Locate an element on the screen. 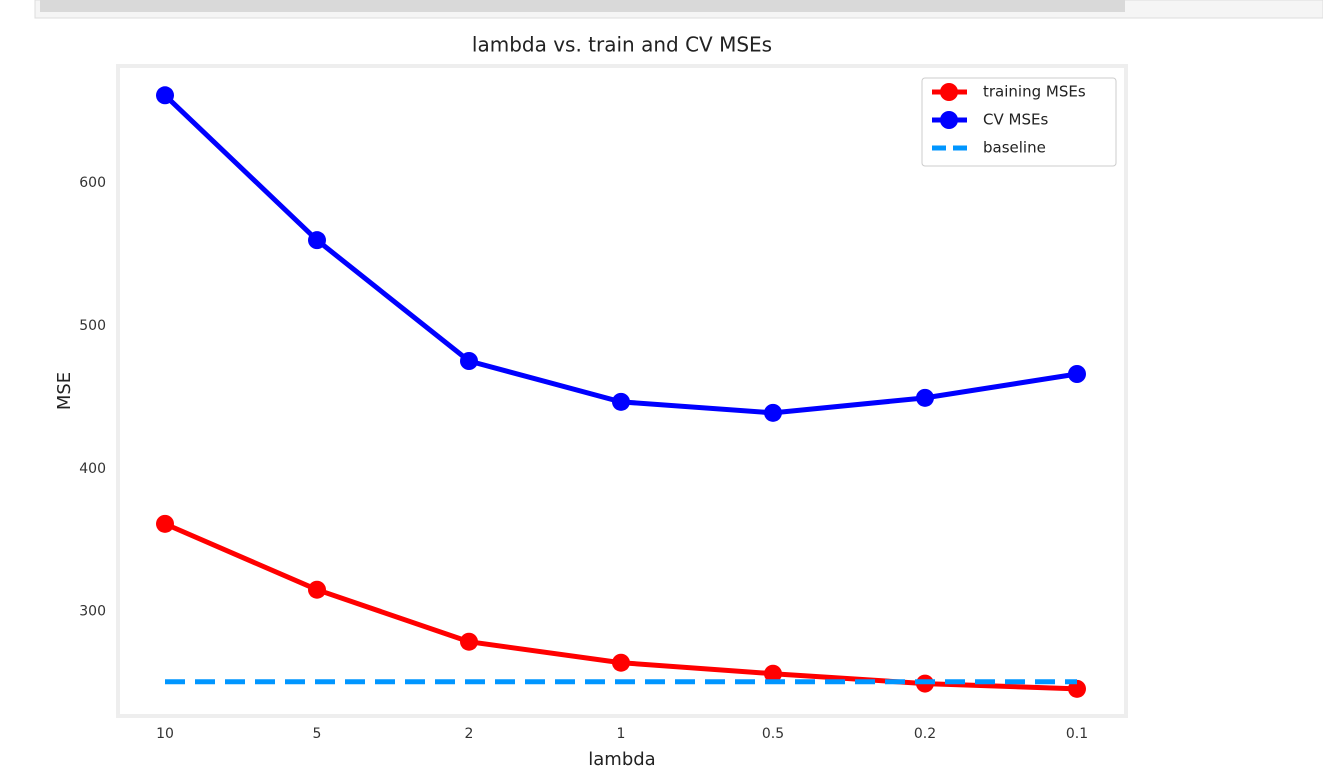  x-tick-label: 10 is located at coordinates (165, 734).